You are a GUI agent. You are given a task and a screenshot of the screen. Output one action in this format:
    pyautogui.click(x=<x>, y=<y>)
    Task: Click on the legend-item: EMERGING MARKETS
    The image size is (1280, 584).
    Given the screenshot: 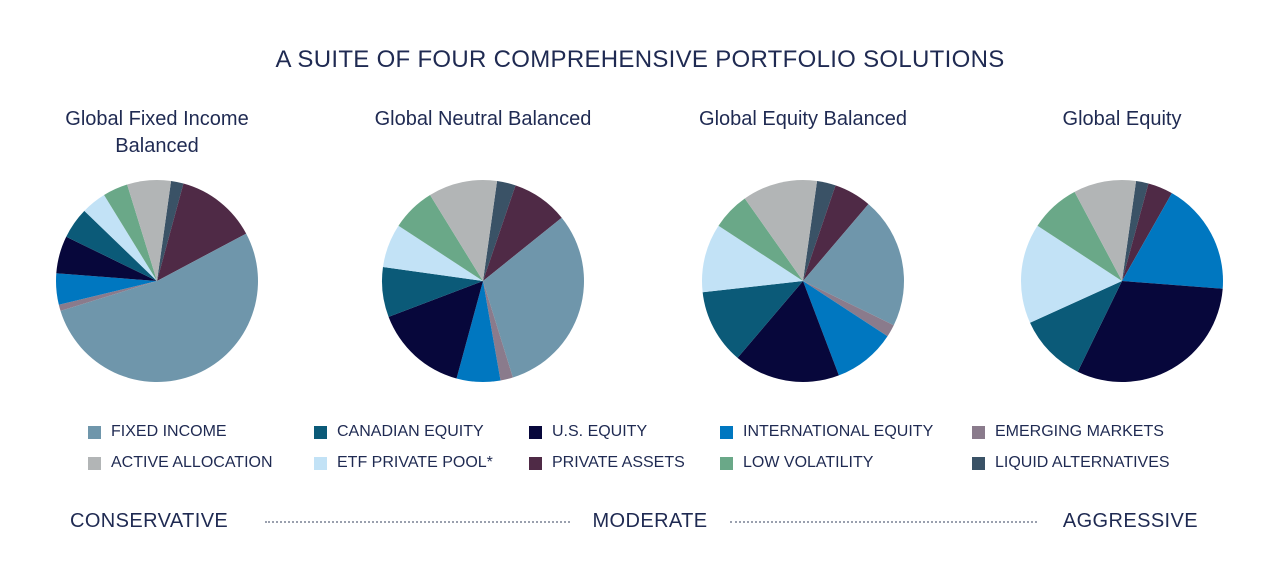 What is the action you would take?
    pyautogui.click(x=1068, y=432)
    